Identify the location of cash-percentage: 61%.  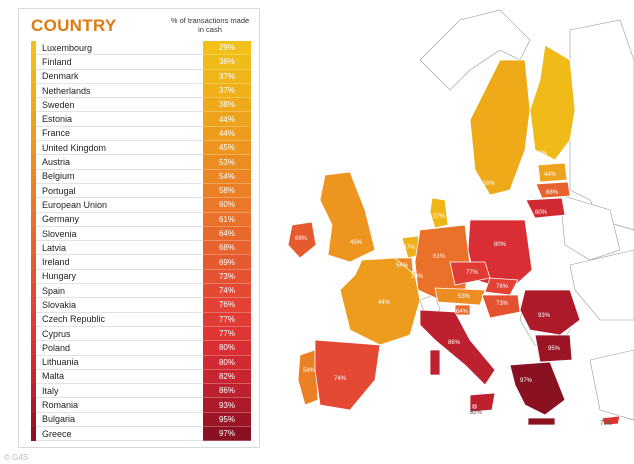
(227, 219).